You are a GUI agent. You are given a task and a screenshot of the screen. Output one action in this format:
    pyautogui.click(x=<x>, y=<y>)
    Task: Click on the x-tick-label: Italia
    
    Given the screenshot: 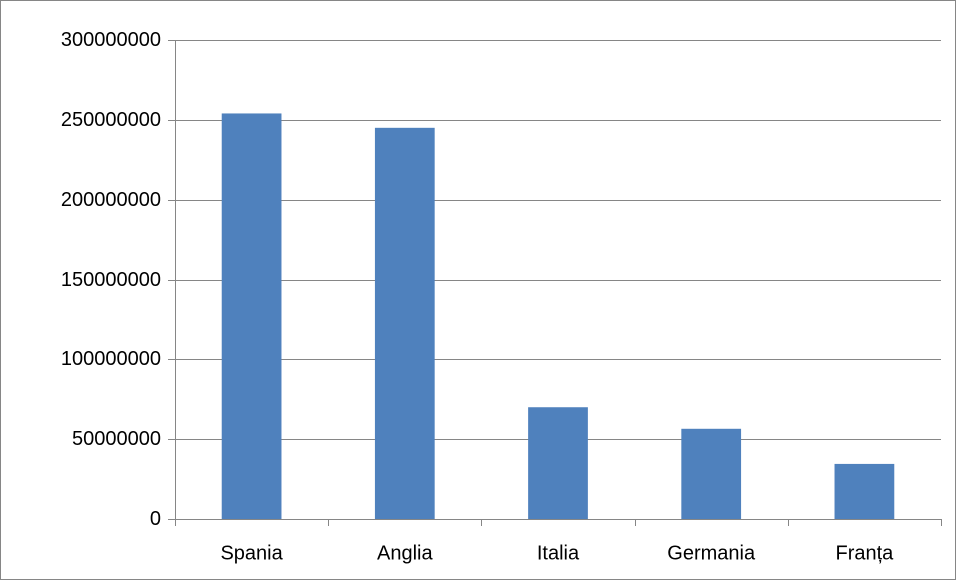 What is the action you would take?
    pyautogui.click(x=558, y=553)
    